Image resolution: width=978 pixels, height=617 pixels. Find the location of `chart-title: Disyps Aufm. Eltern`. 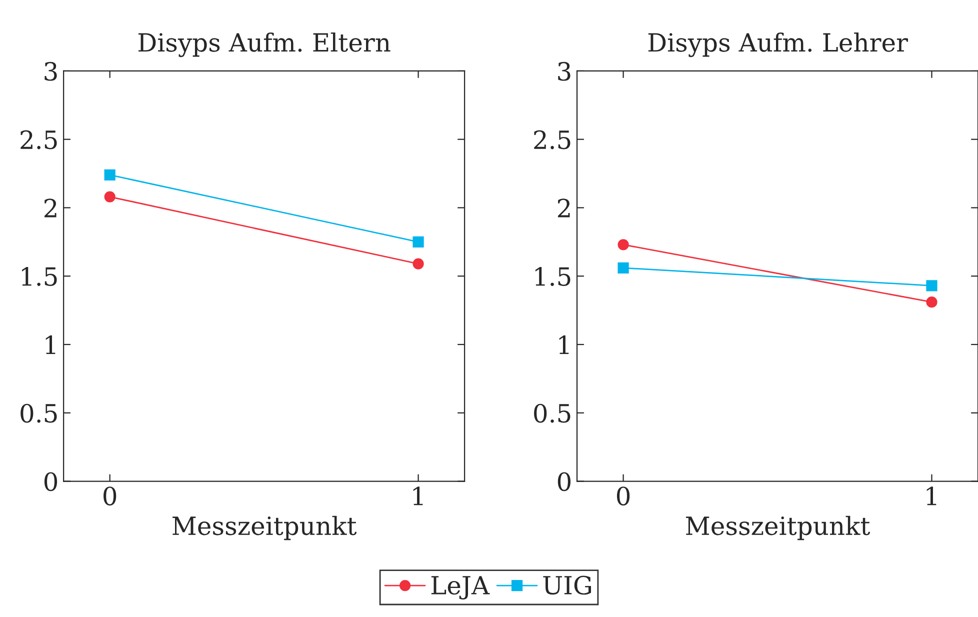

chart-title: Disyps Aufm. Eltern is located at coordinates (264, 45).